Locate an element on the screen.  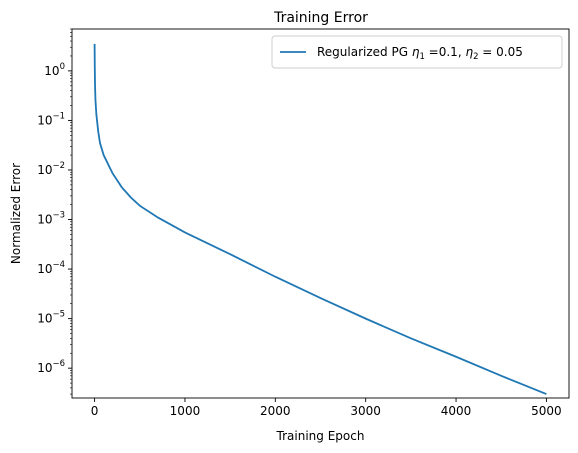
chart-title: Training Error is located at coordinates (320, 18).